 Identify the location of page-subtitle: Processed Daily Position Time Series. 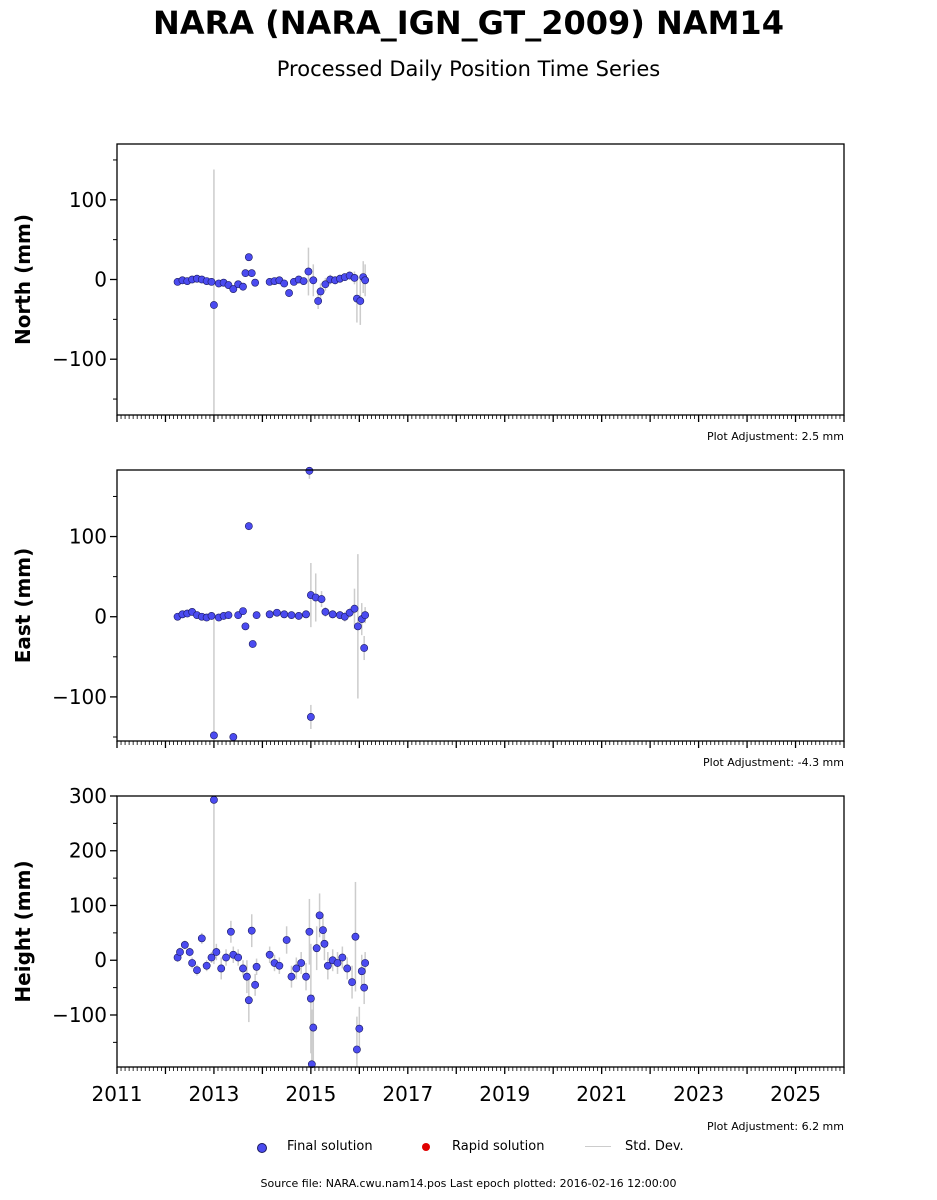
(468, 69).